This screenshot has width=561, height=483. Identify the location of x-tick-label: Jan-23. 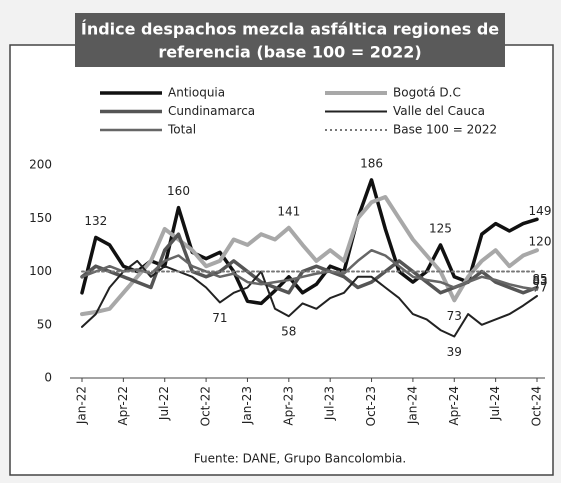
(247, 405).